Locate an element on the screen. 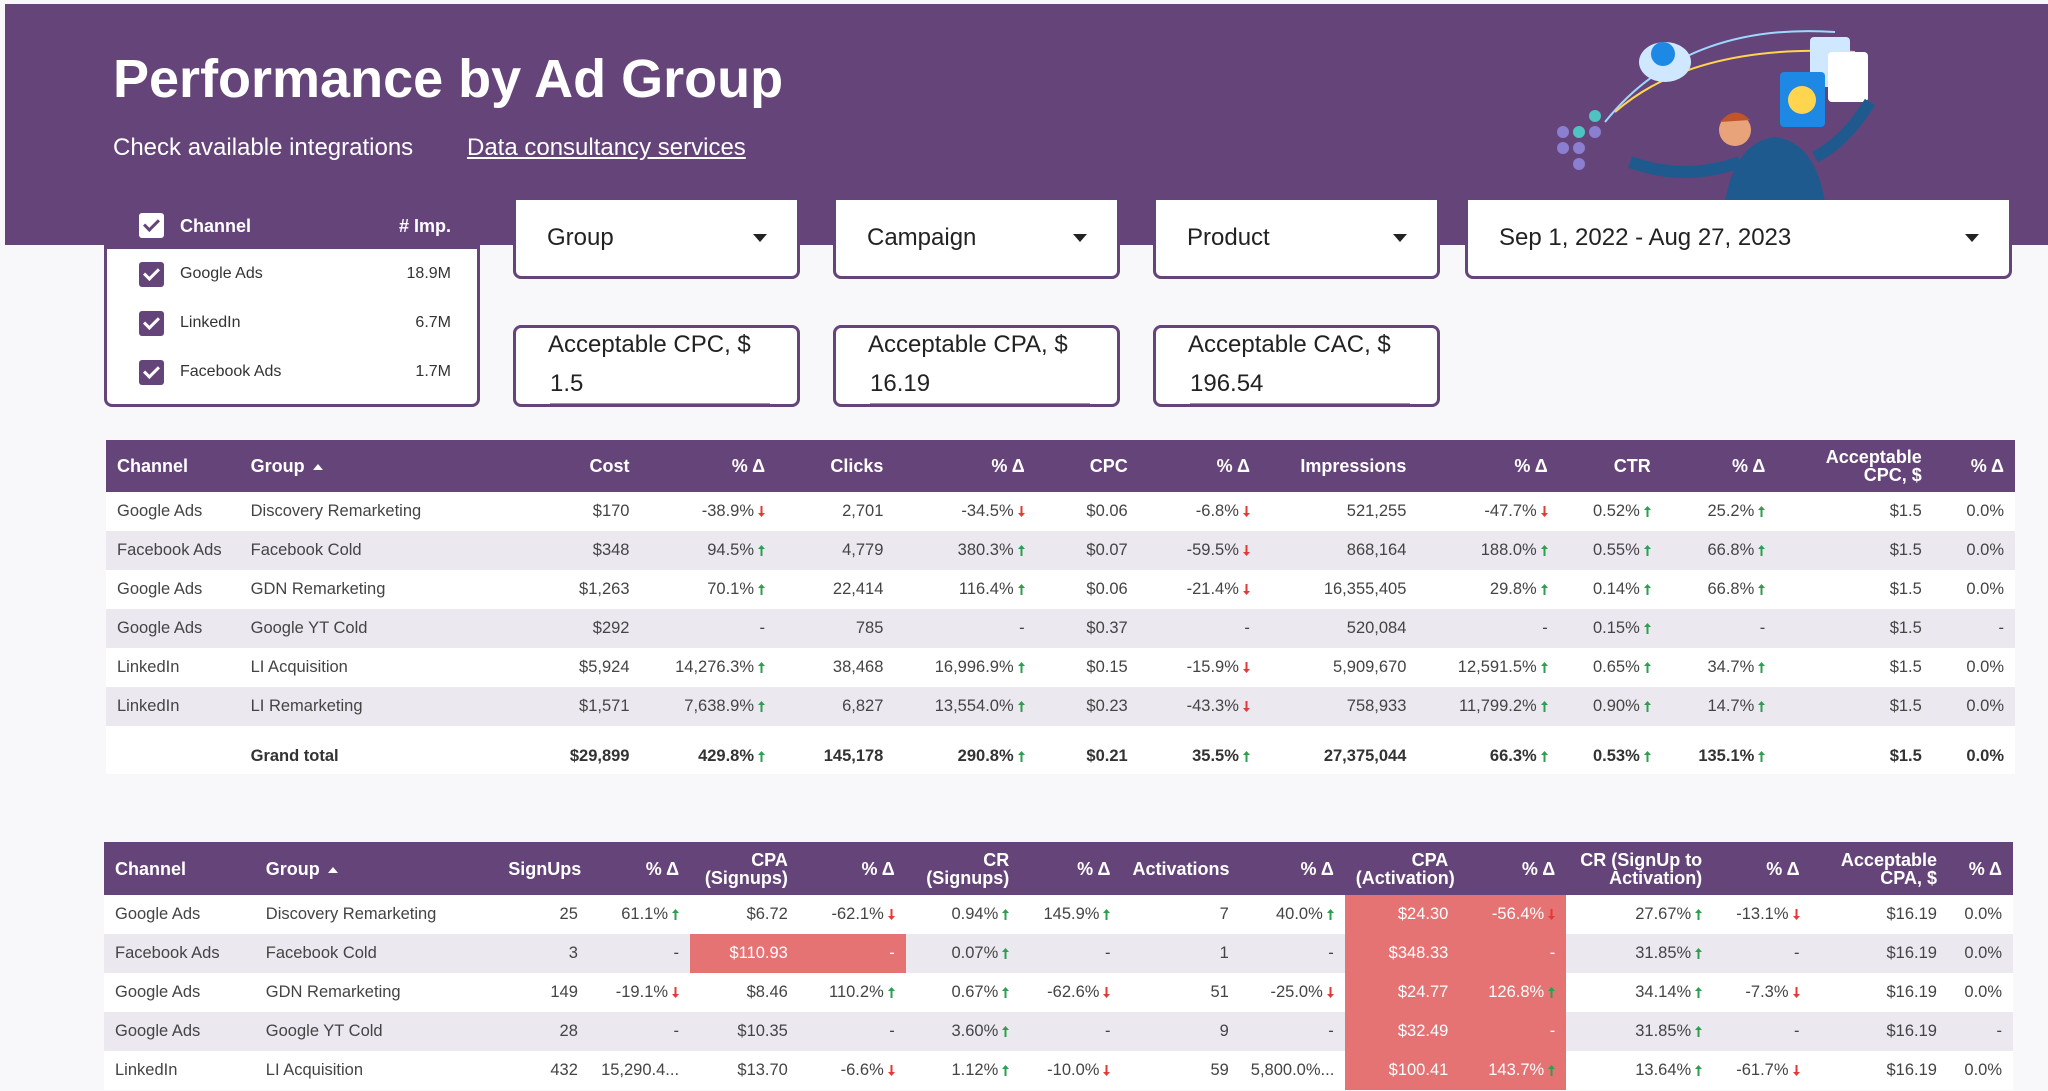  channel-header: Channel # Imp. is located at coordinates (292, 224).